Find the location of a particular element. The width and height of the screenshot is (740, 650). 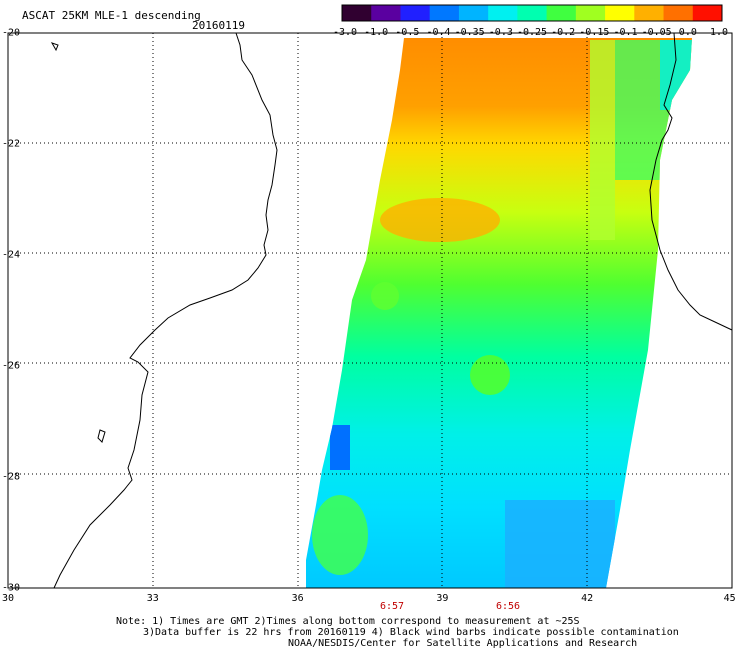

colorbar-tick-label: -0.35 is located at coordinates (469, 32).